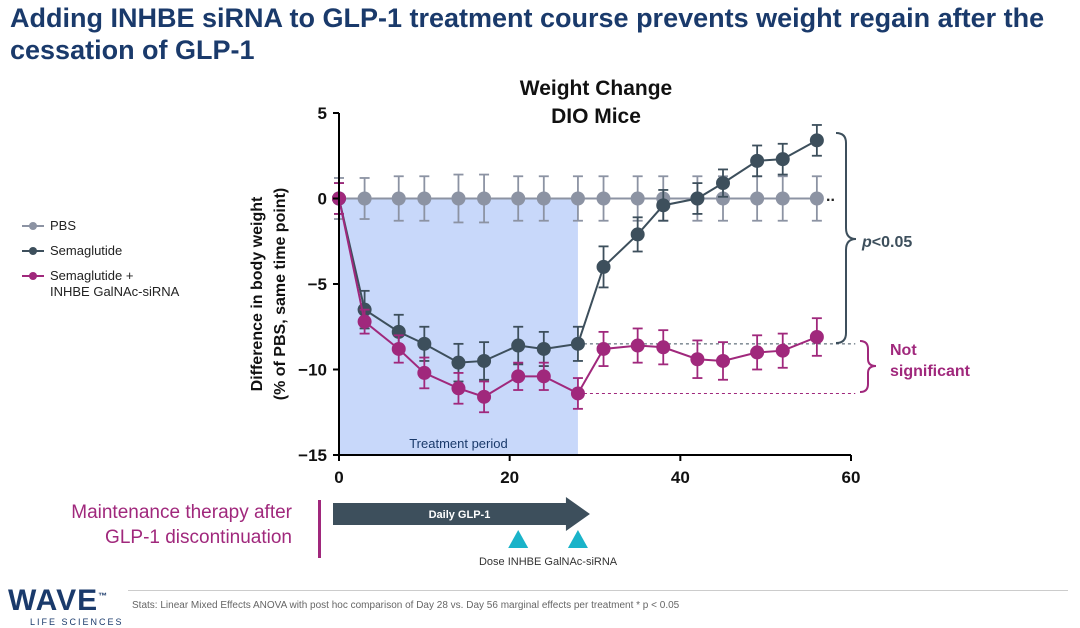 The image size is (1080, 628). What do you see at coordinates (930, 371) in the screenshot?
I see `not-significant-line2: significant` at bounding box center [930, 371].